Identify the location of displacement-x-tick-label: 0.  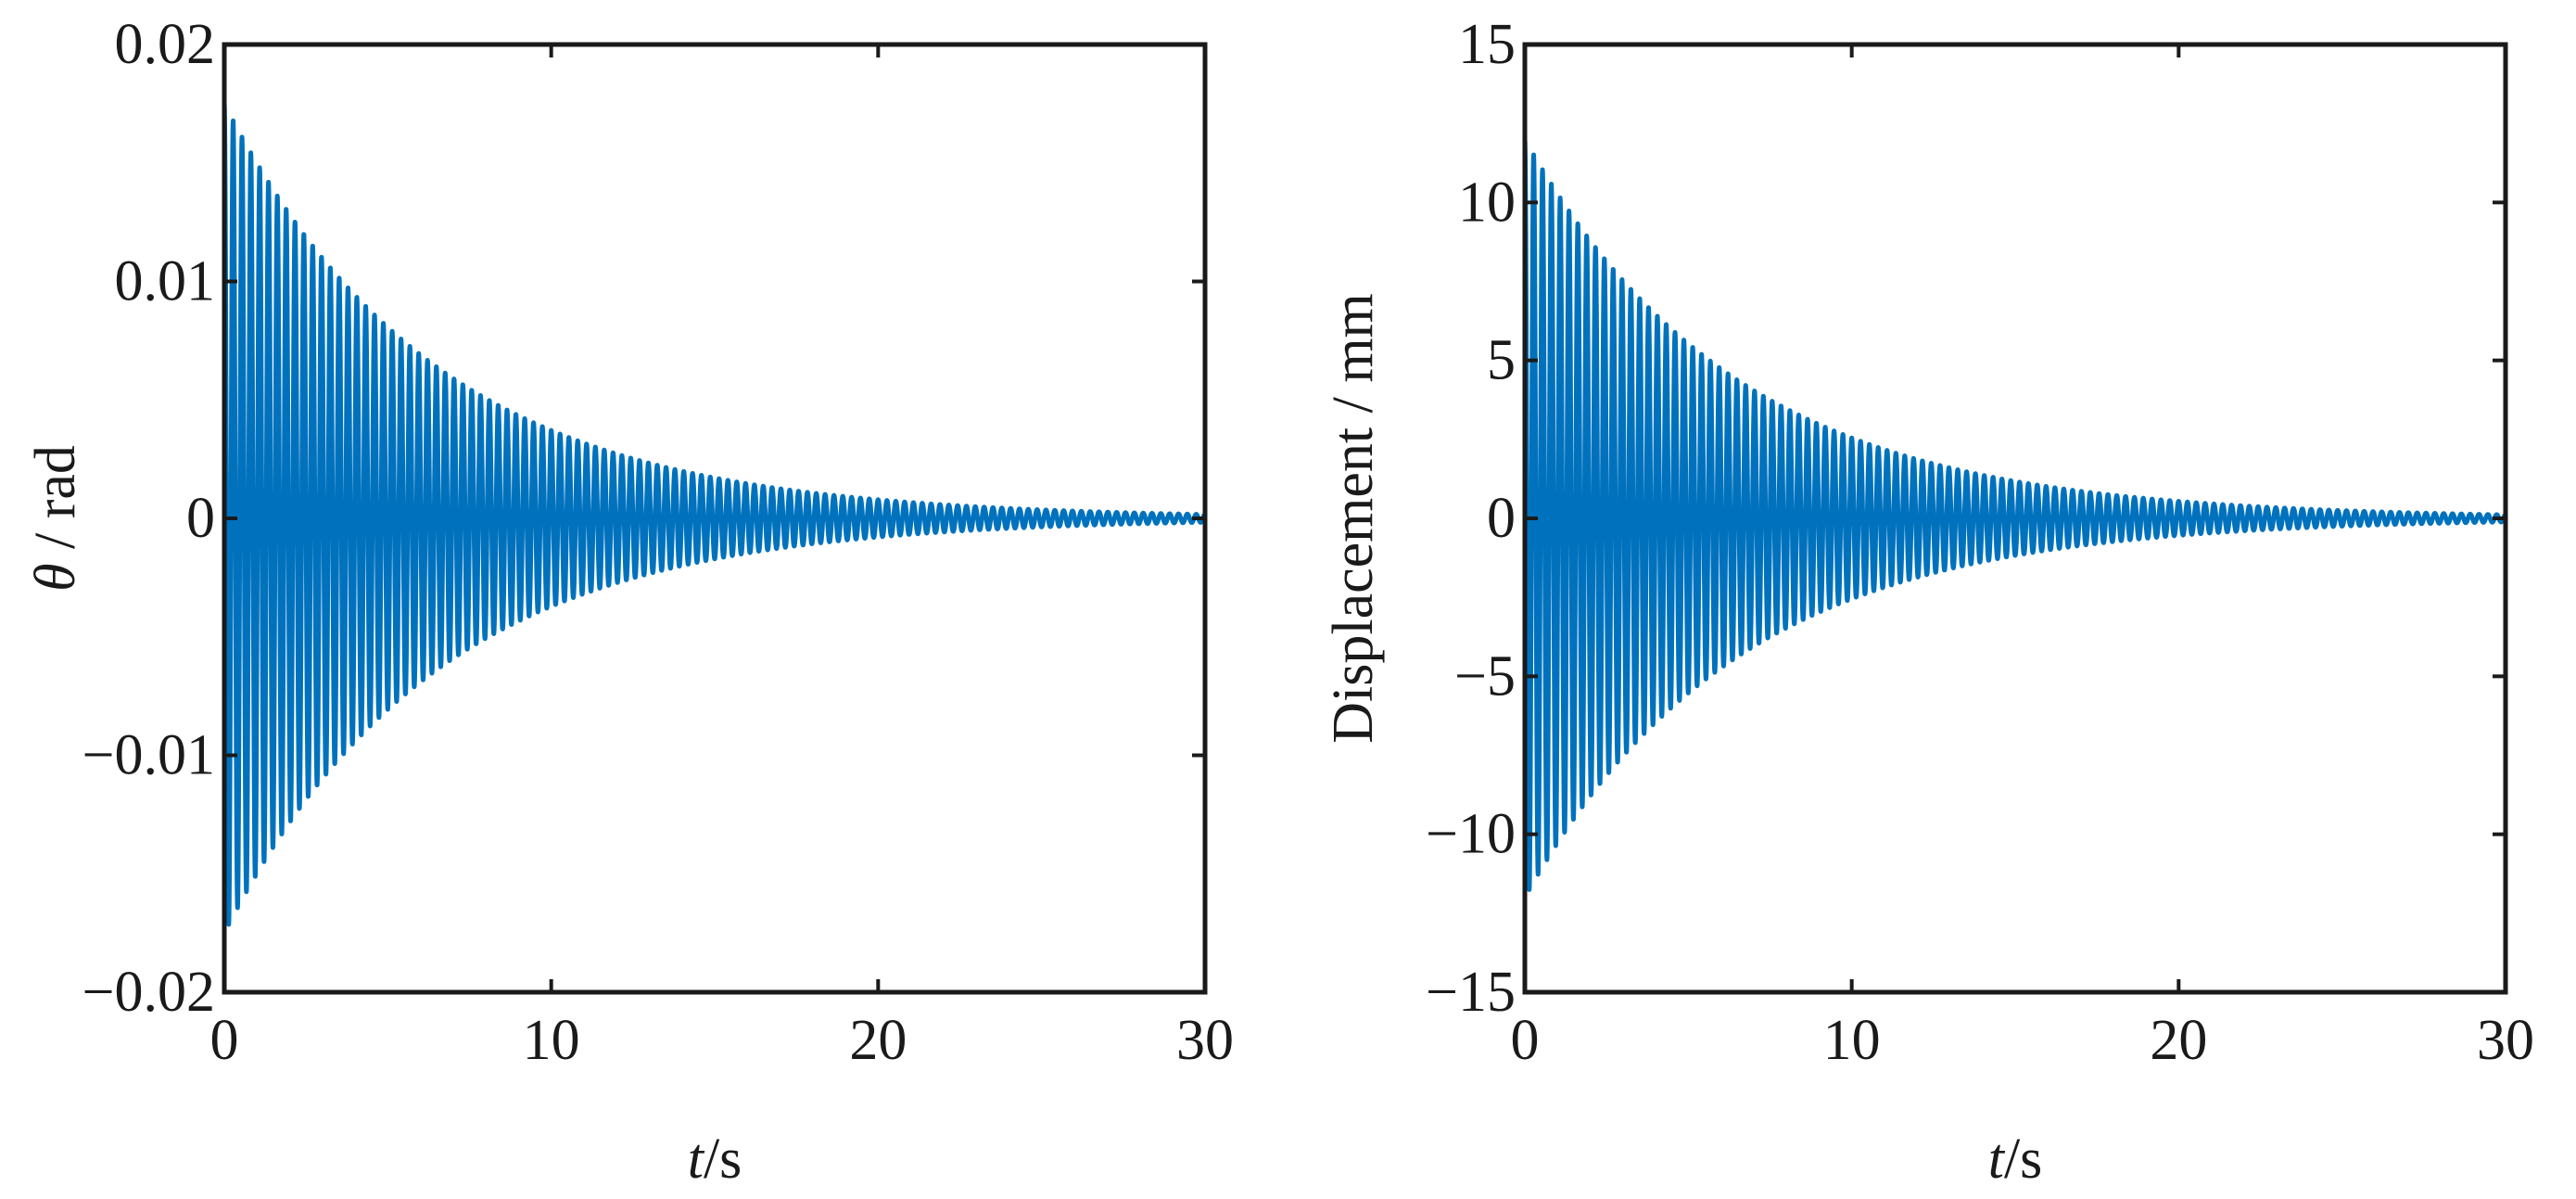
(1525, 1041).